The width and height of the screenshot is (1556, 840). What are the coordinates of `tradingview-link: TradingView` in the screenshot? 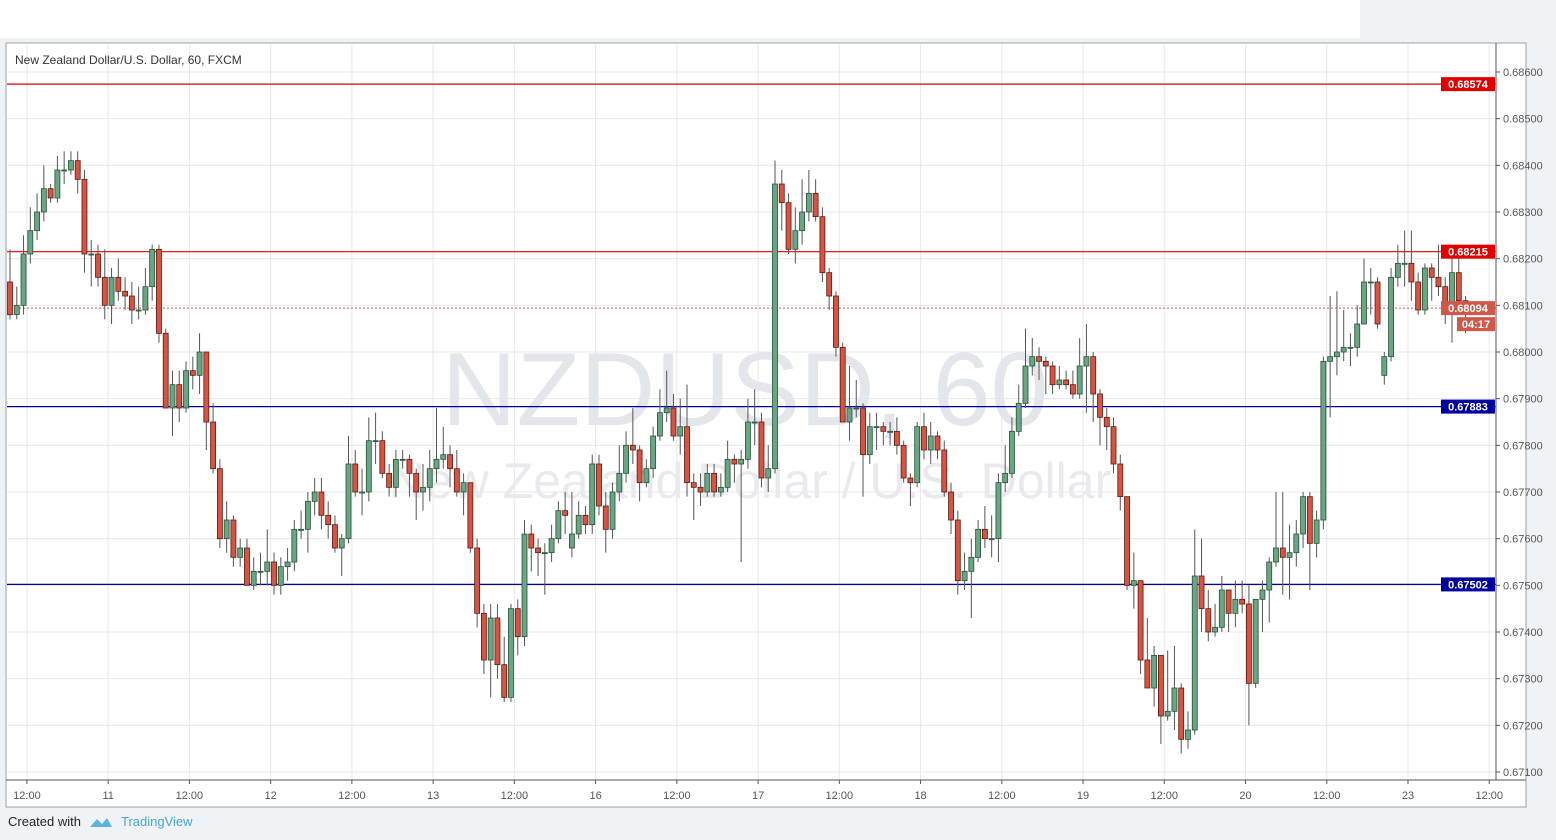 It's located at (156, 821).